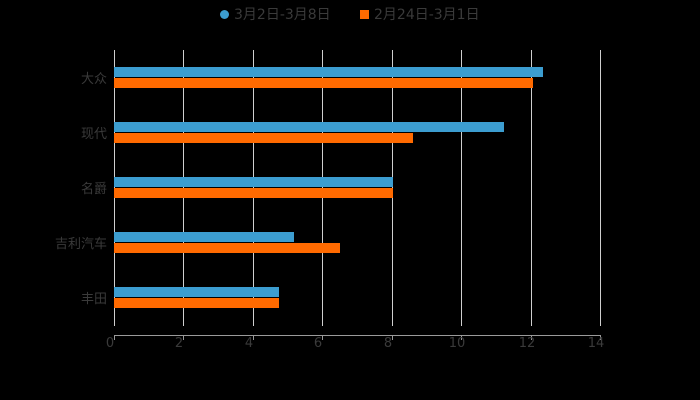 The height and width of the screenshot is (400, 700). I want to click on y-category-label: 名爵, so click(93, 189).